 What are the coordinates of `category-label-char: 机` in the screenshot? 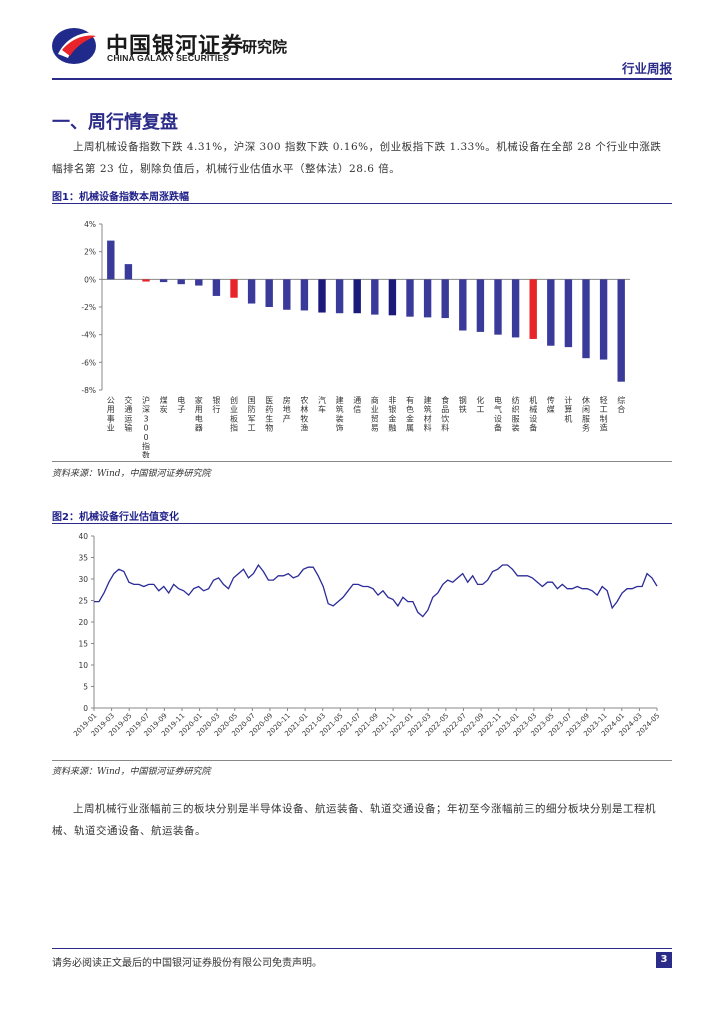 It's located at (568, 418).